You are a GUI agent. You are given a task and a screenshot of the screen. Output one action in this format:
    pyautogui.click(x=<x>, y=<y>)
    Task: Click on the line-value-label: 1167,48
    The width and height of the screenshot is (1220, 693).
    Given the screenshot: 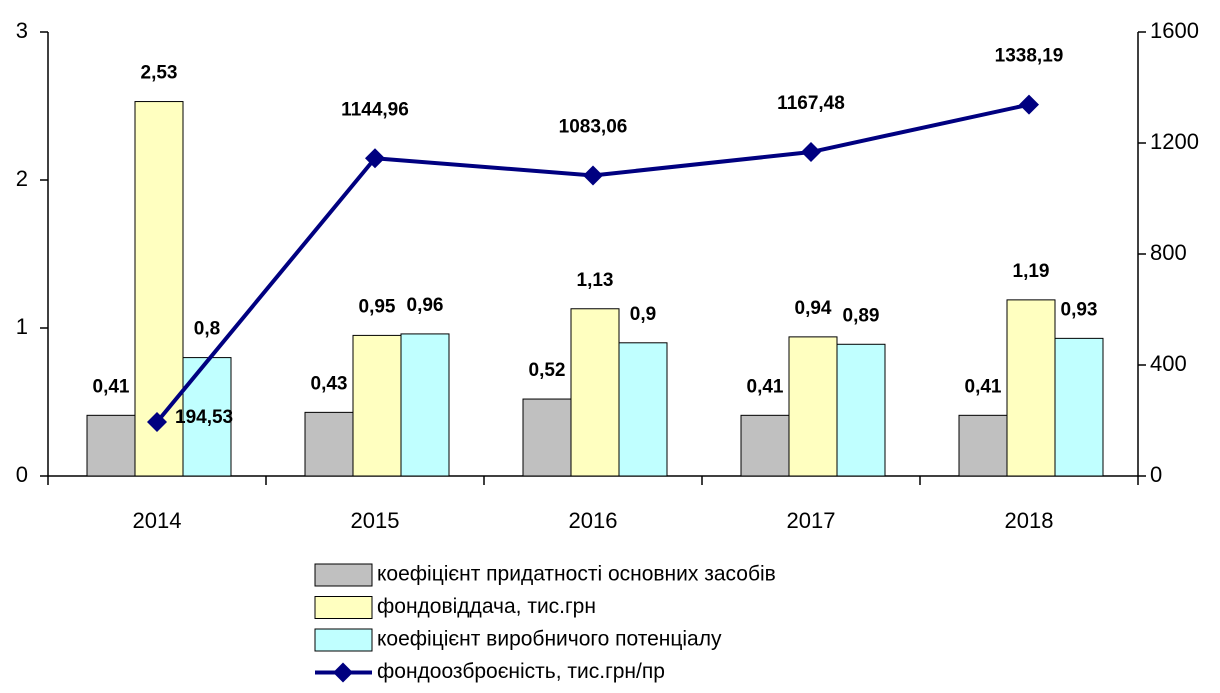 What is the action you would take?
    pyautogui.click(x=811, y=103)
    